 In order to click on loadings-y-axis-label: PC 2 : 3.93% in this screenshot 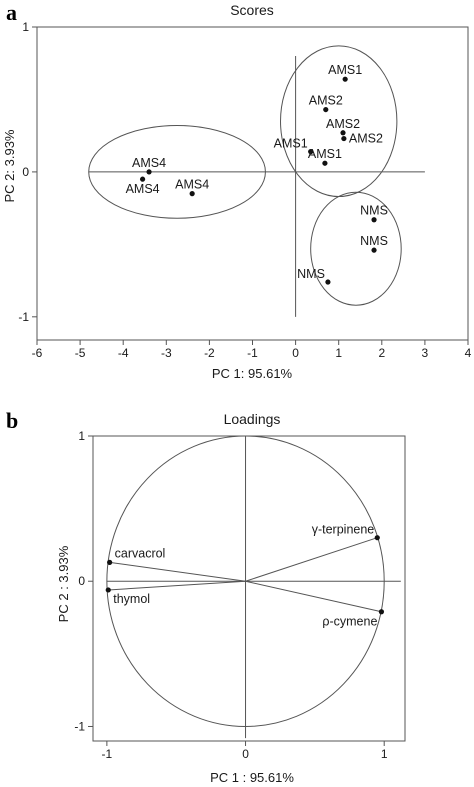, I will do `click(63, 583)`.